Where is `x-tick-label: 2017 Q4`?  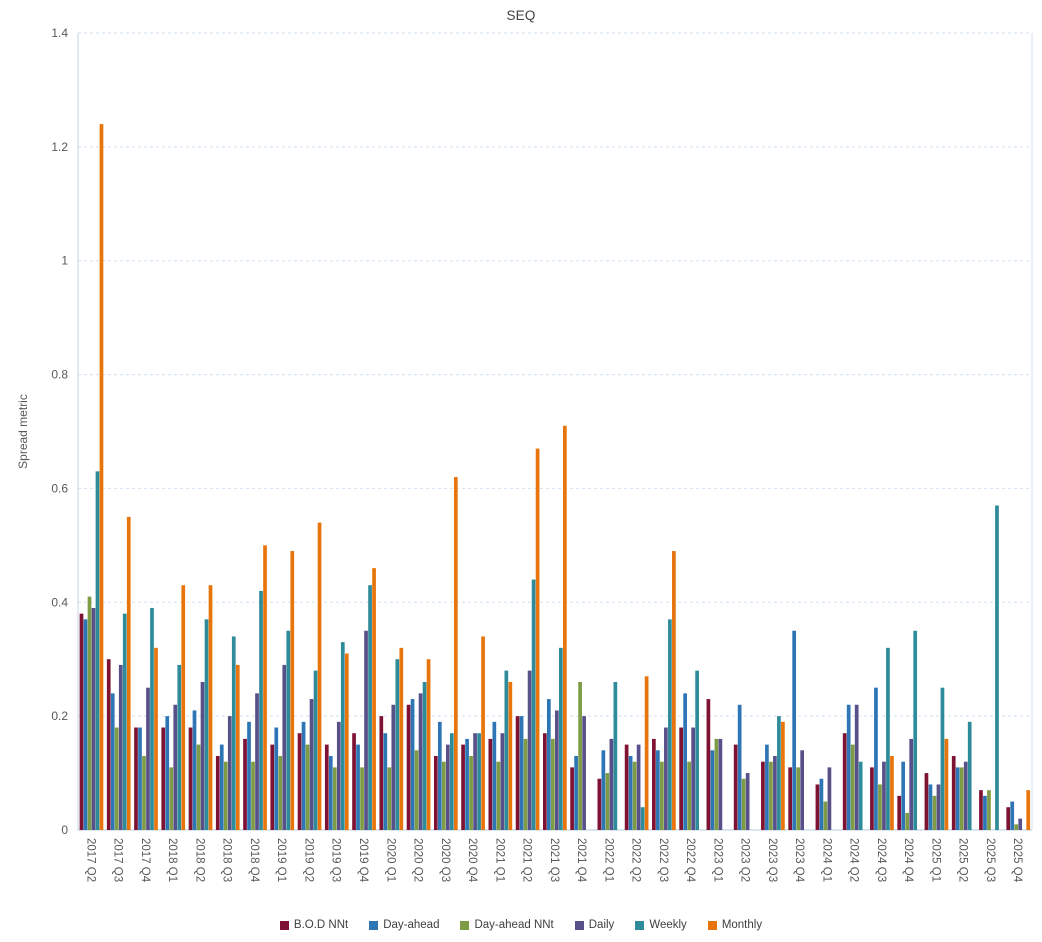
x-tick-label: 2017 Q4 is located at coordinates (145, 860).